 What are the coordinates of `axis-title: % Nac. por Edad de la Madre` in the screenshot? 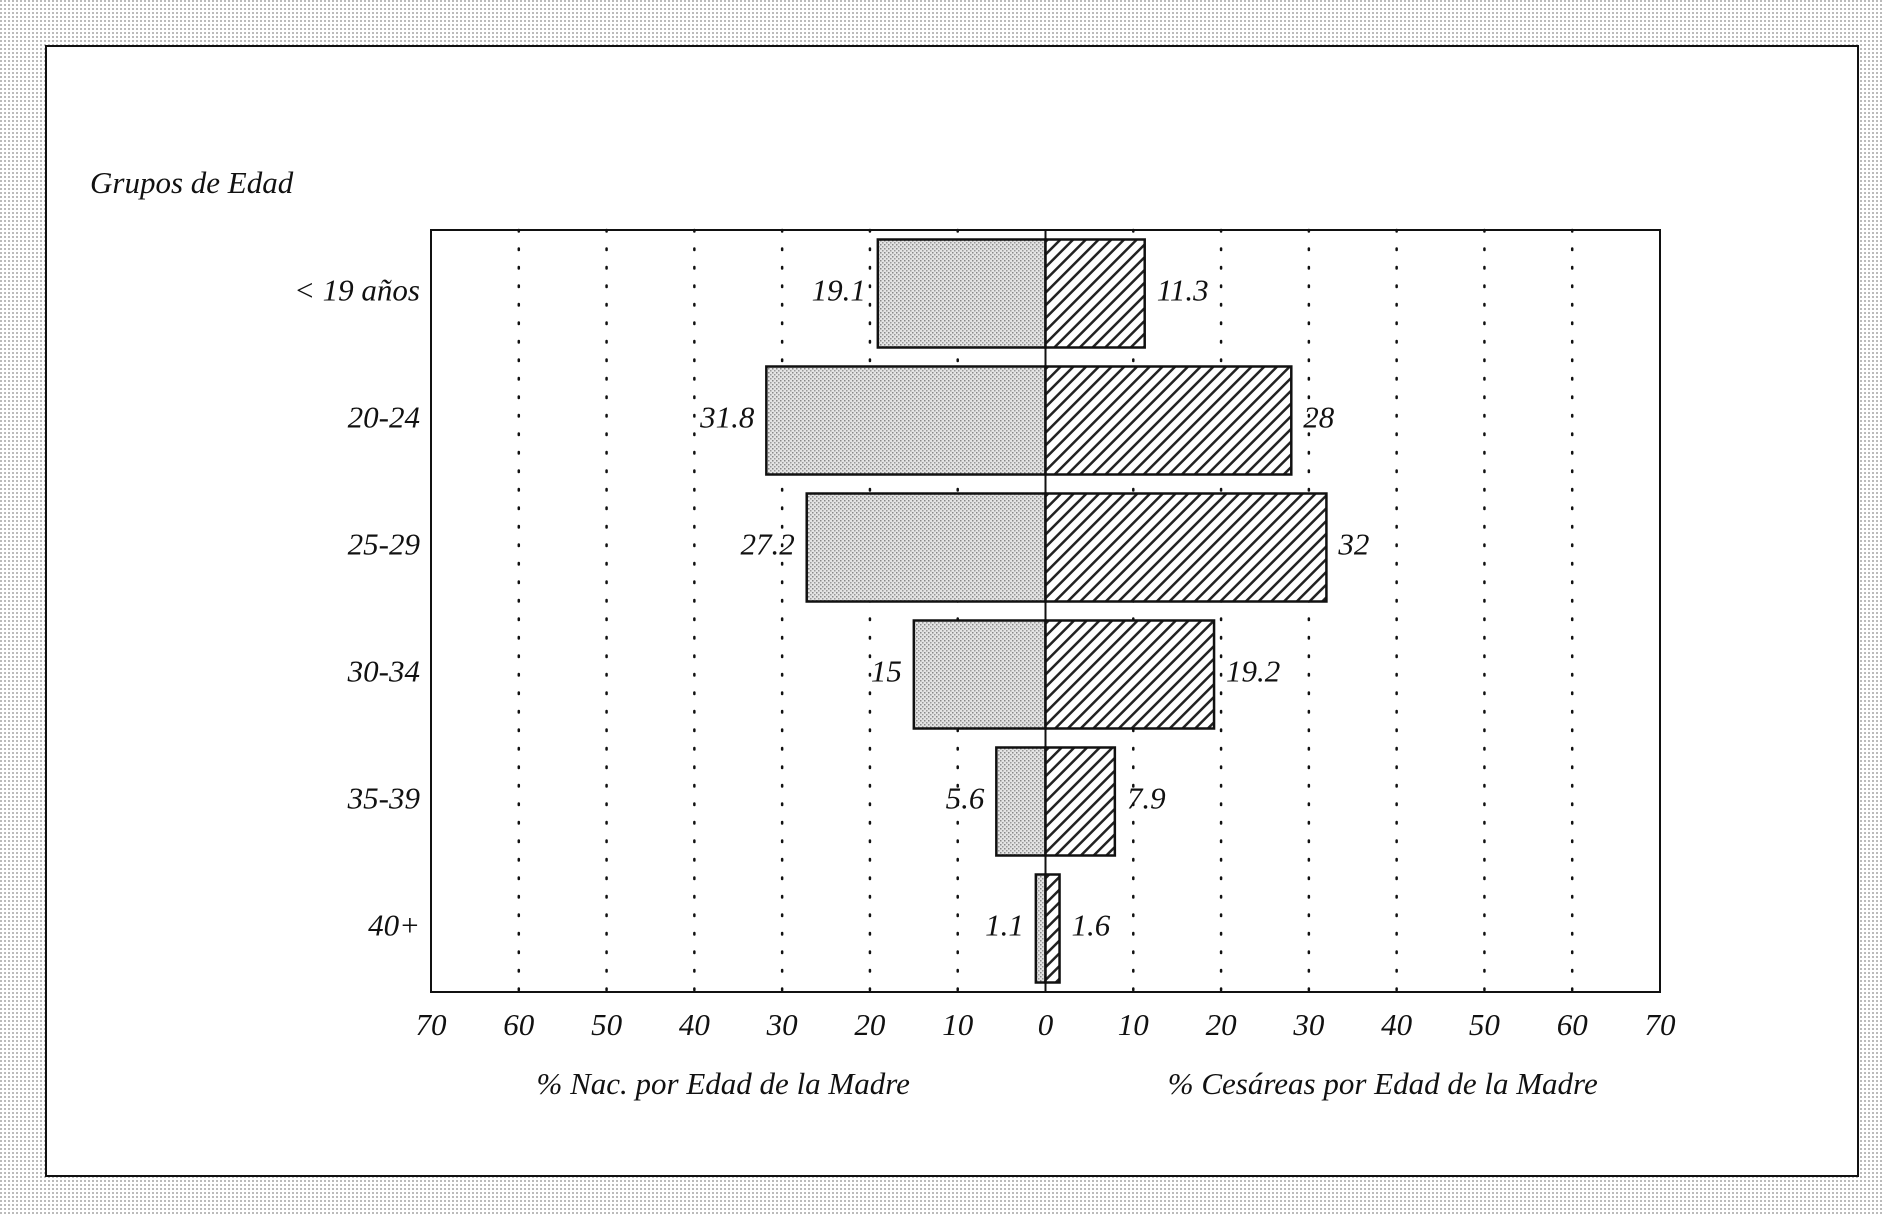 It's located at (724, 1083).